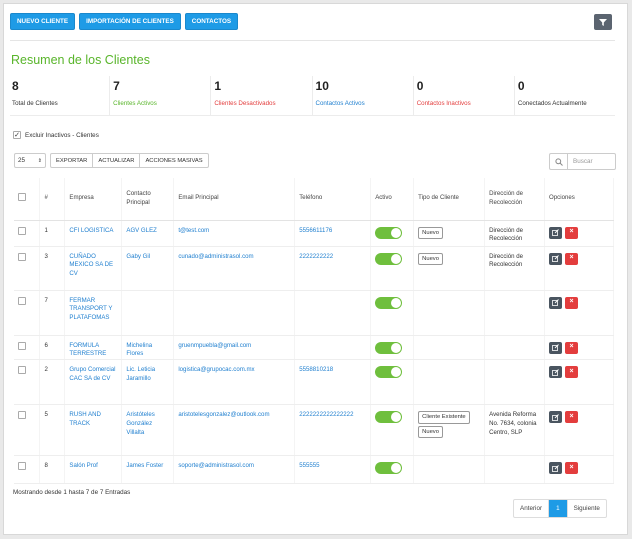  I want to click on page-size-select: 25 ⇕, so click(30, 160).